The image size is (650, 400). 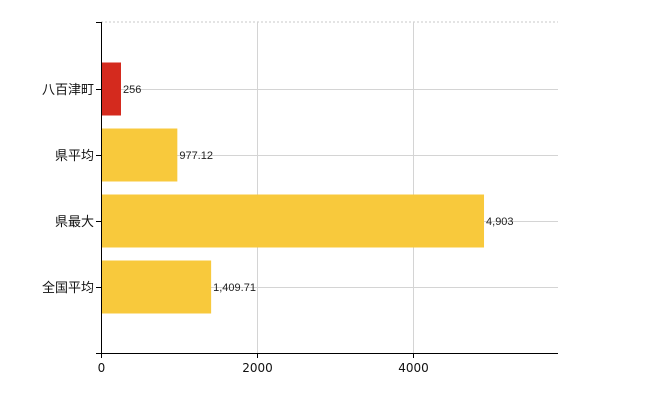 I want to click on x-tick-label-2: 4000, so click(x=413, y=368).